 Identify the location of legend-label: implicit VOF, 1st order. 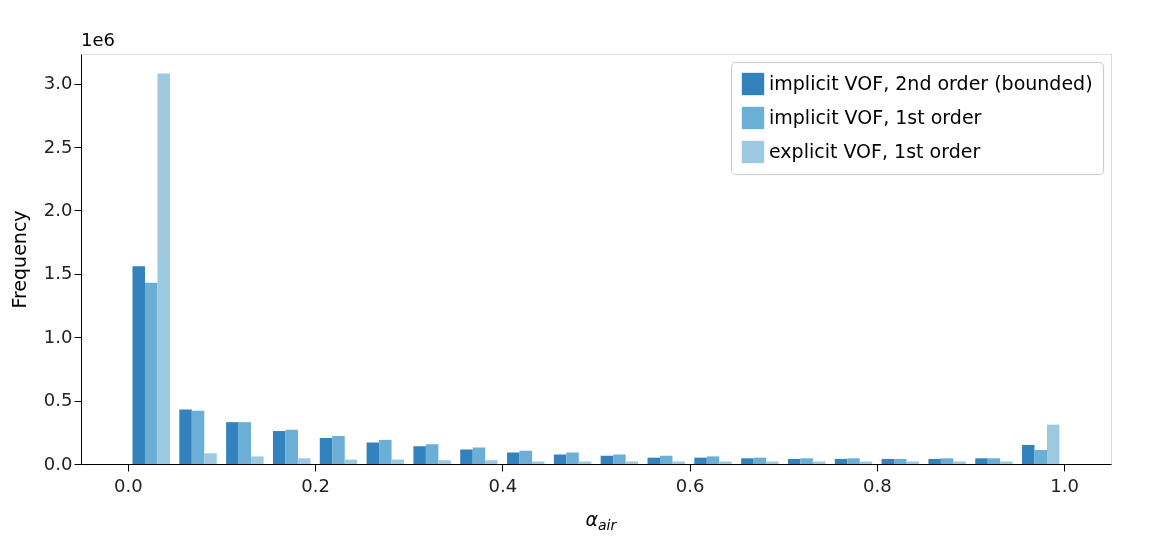
(875, 117).